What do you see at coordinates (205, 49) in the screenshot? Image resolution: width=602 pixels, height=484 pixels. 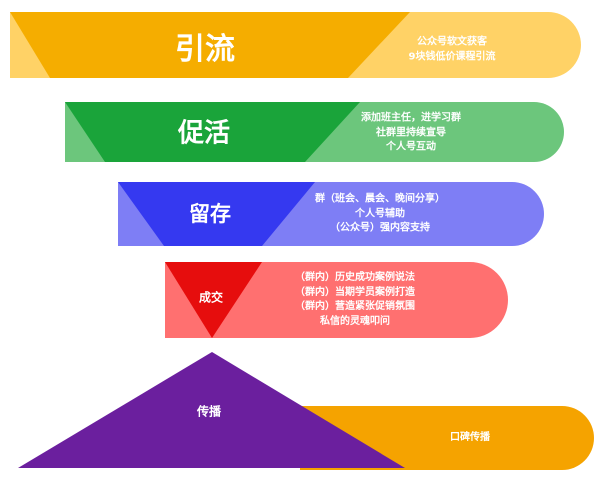 I see `stage-1-title: 引流` at bounding box center [205, 49].